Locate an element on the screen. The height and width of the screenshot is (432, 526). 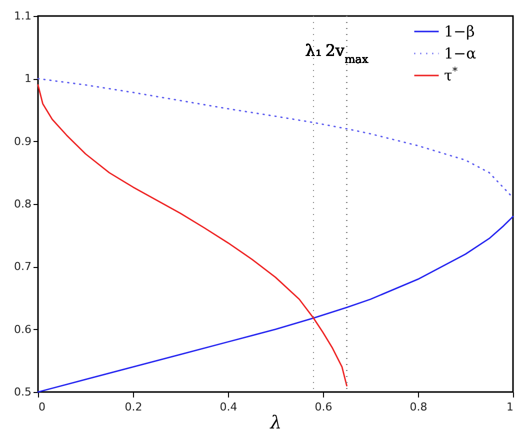
y-tick-label: 1 is located at coordinates (28, 79).